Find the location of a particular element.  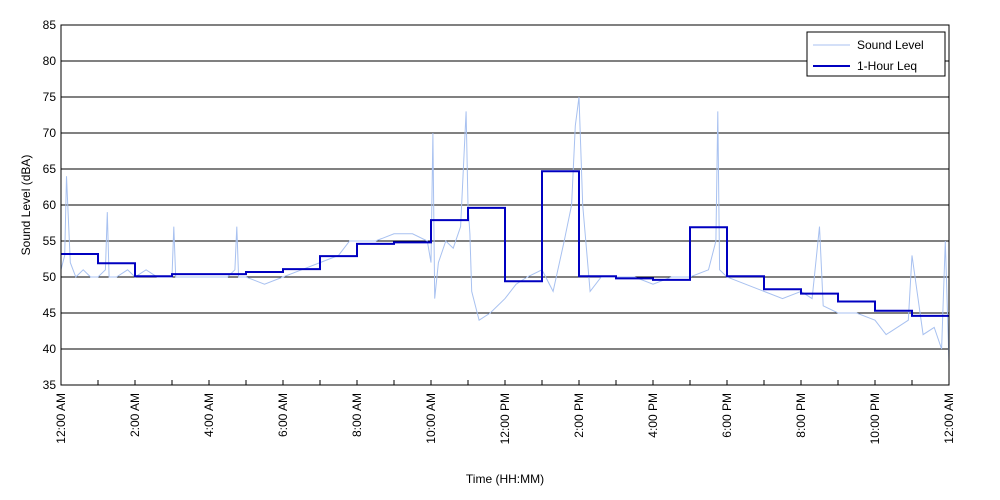

y-tick-label-80: 80 is located at coordinates (50, 61).